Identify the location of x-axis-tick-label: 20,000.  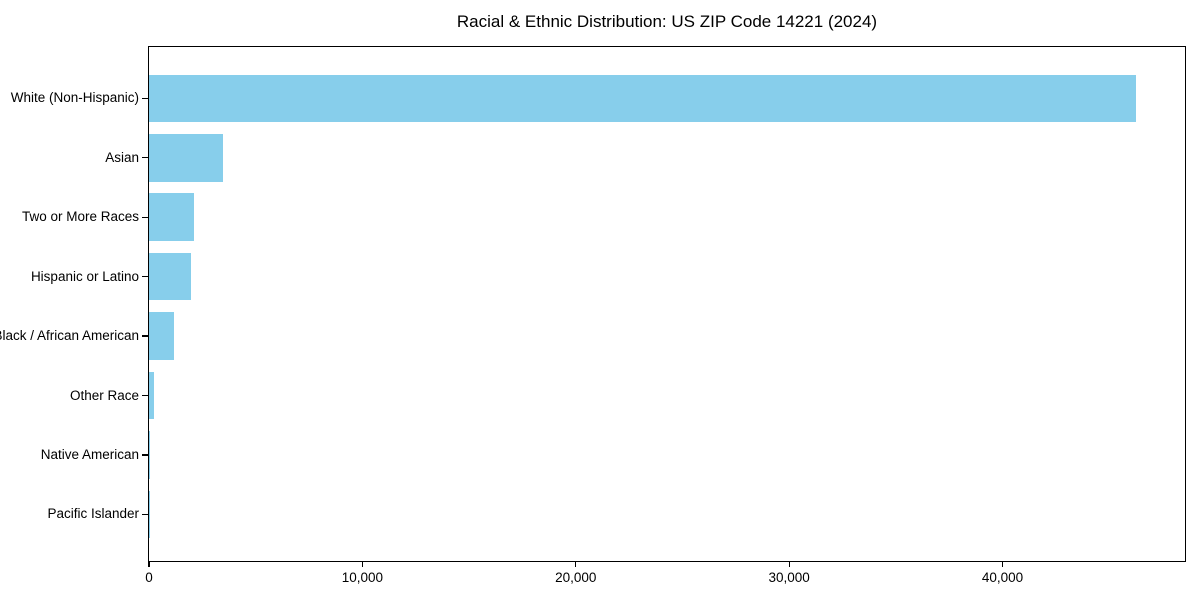
(576, 577).